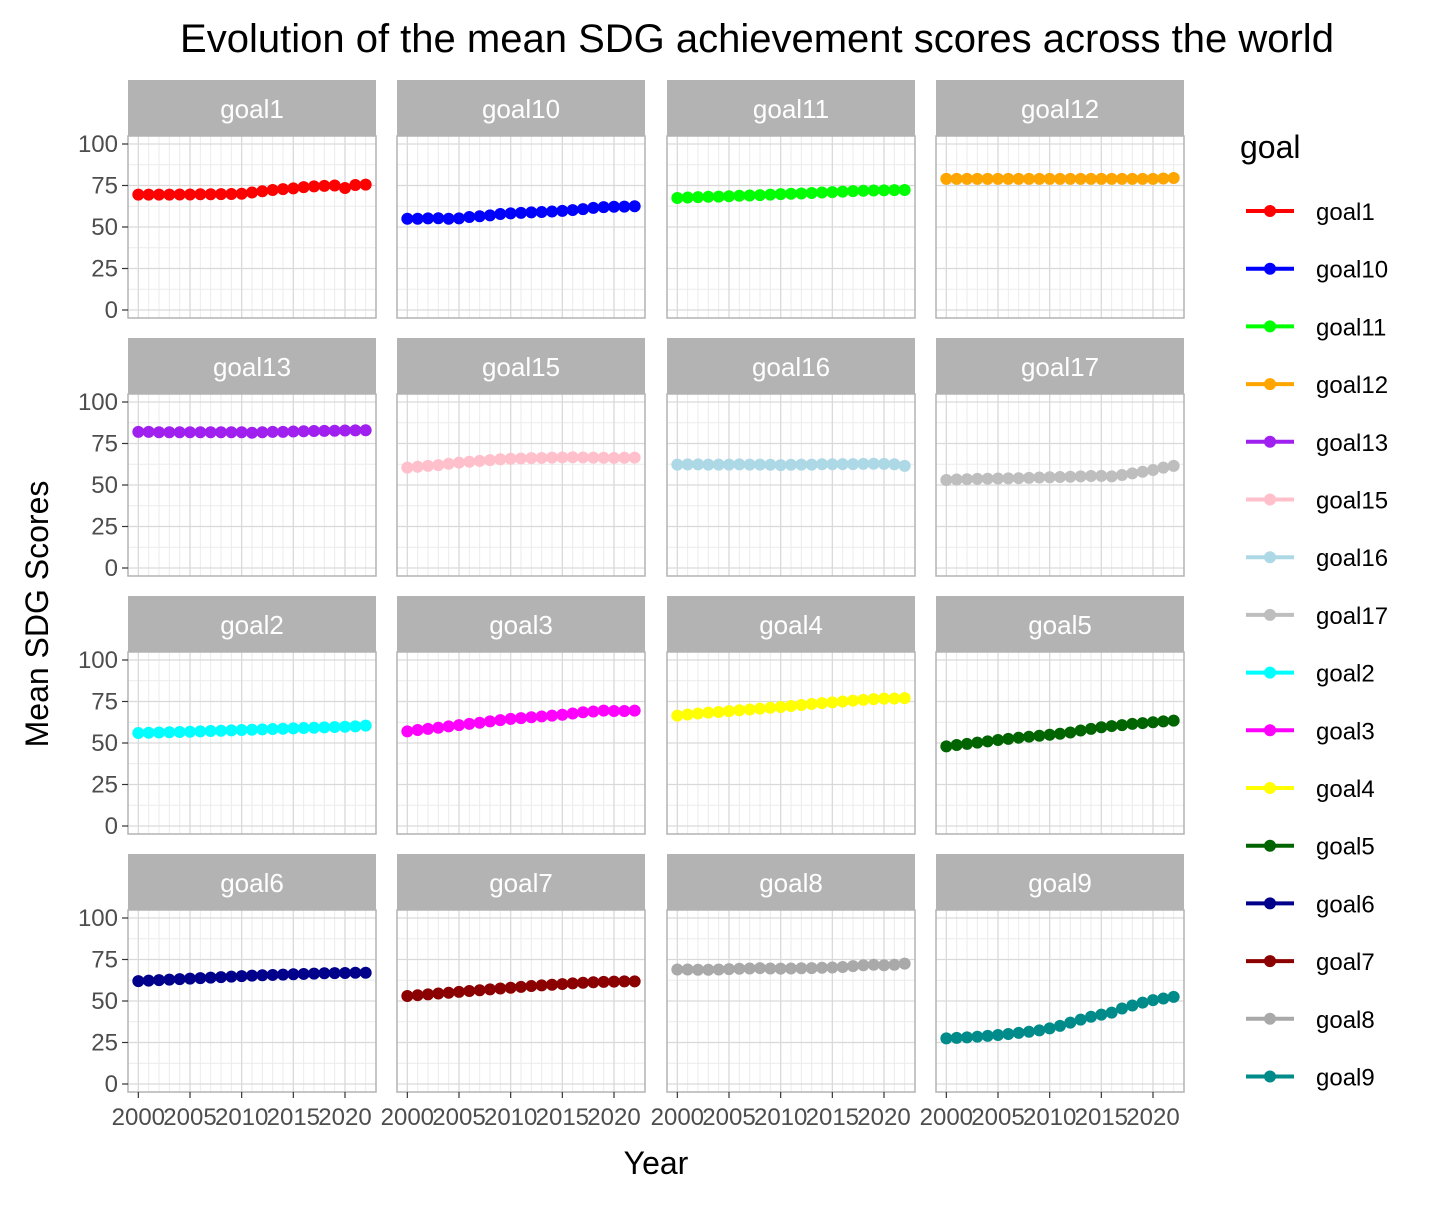 Image resolution: width=1440 pixels, height=1205 pixels. I want to click on legend-label: goal5, so click(1345, 847).